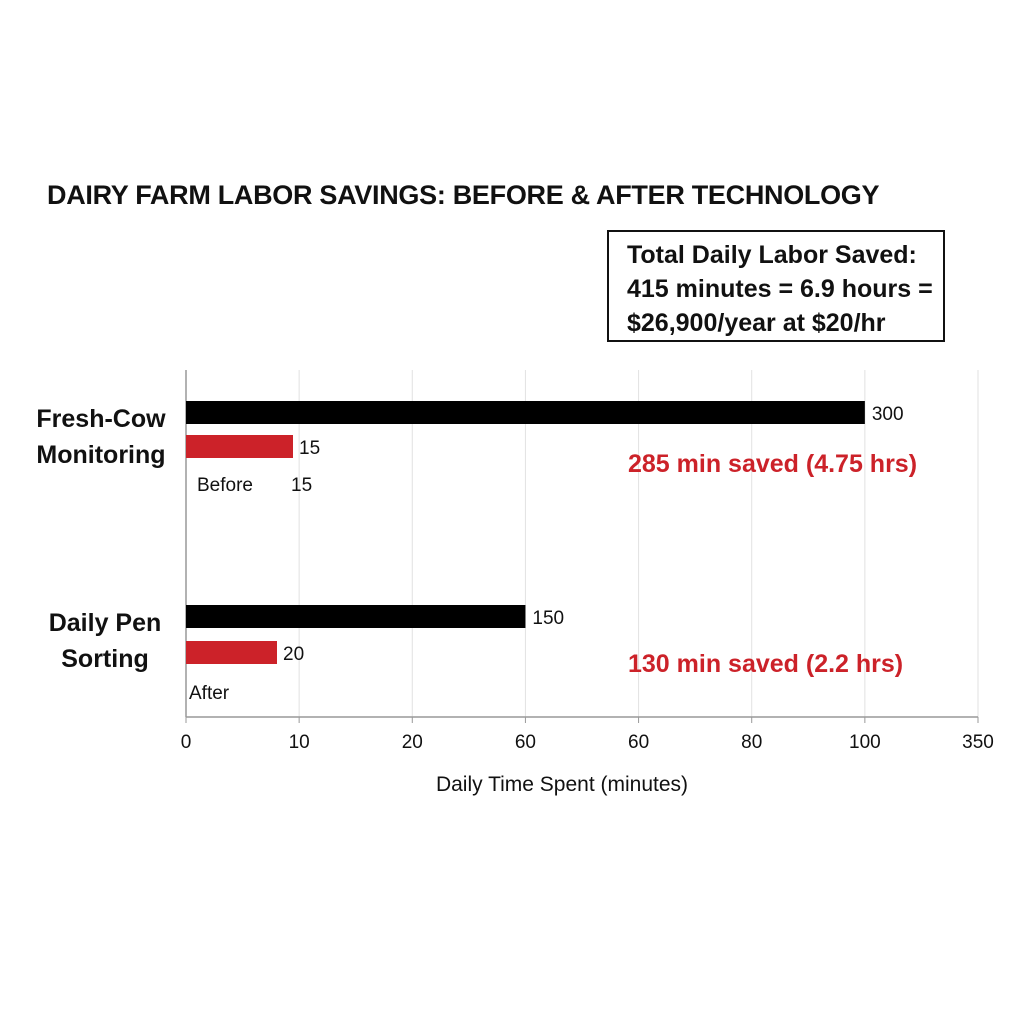 Image resolution: width=1024 pixels, height=1024 pixels. I want to click on x-tick-label: 350, so click(978, 742).